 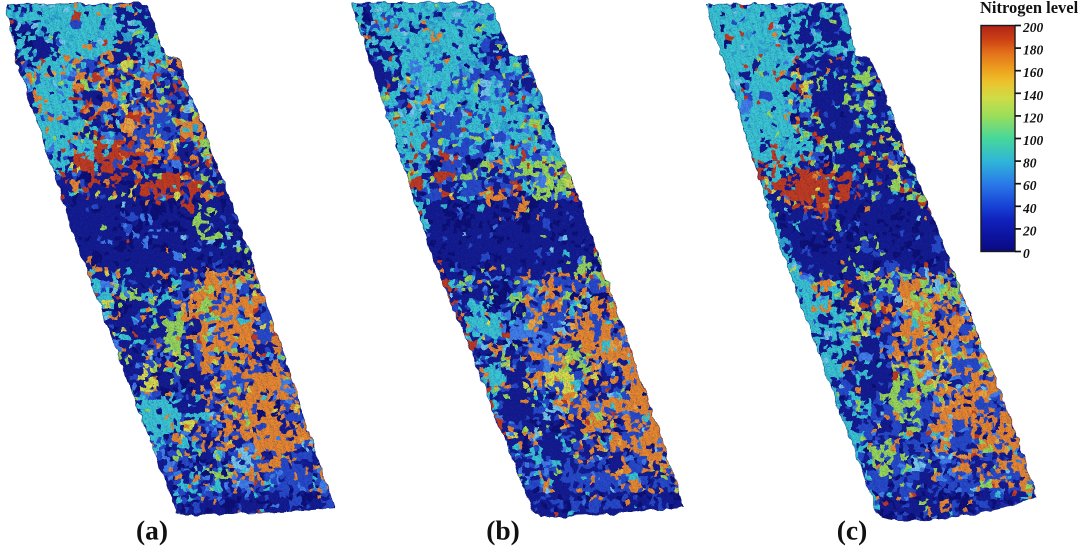 I want to click on svg-text: 180, so click(x=1033, y=50).